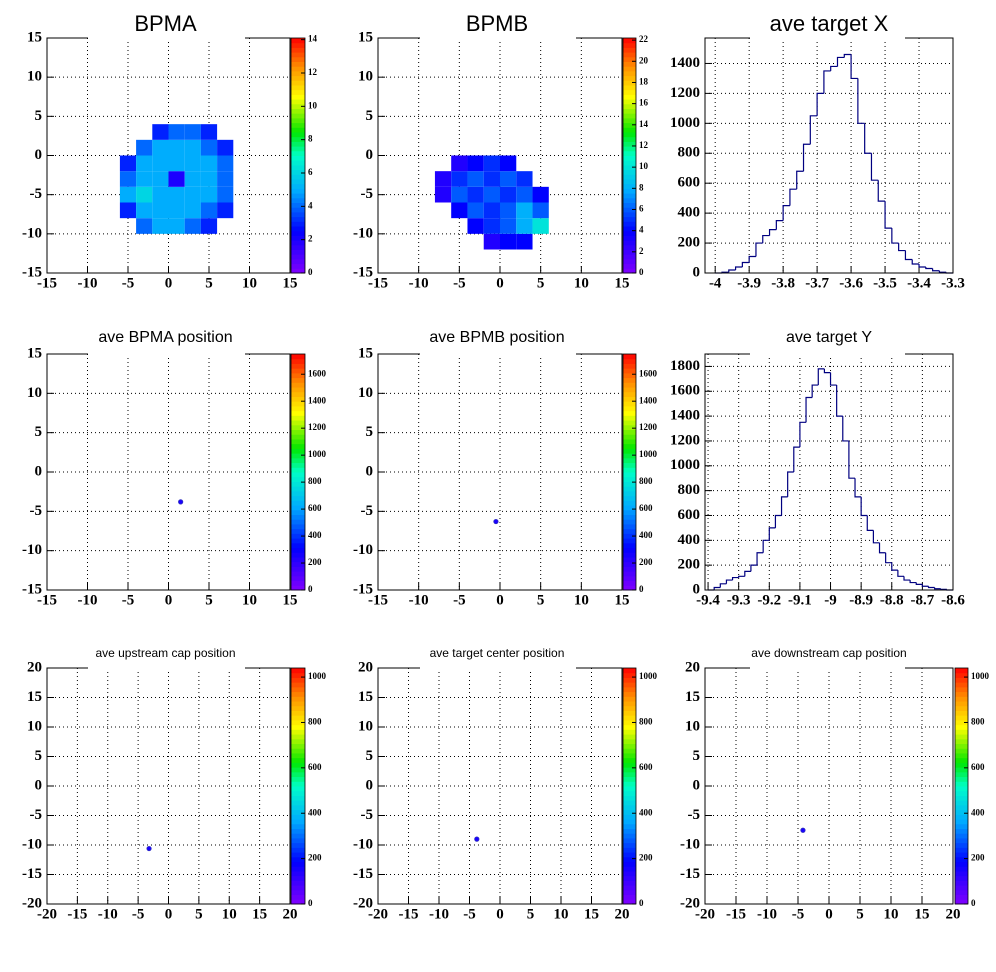 The width and height of the screenshot is (996, 972). I want to click on y-tick-label: 600, so click(689, 515).